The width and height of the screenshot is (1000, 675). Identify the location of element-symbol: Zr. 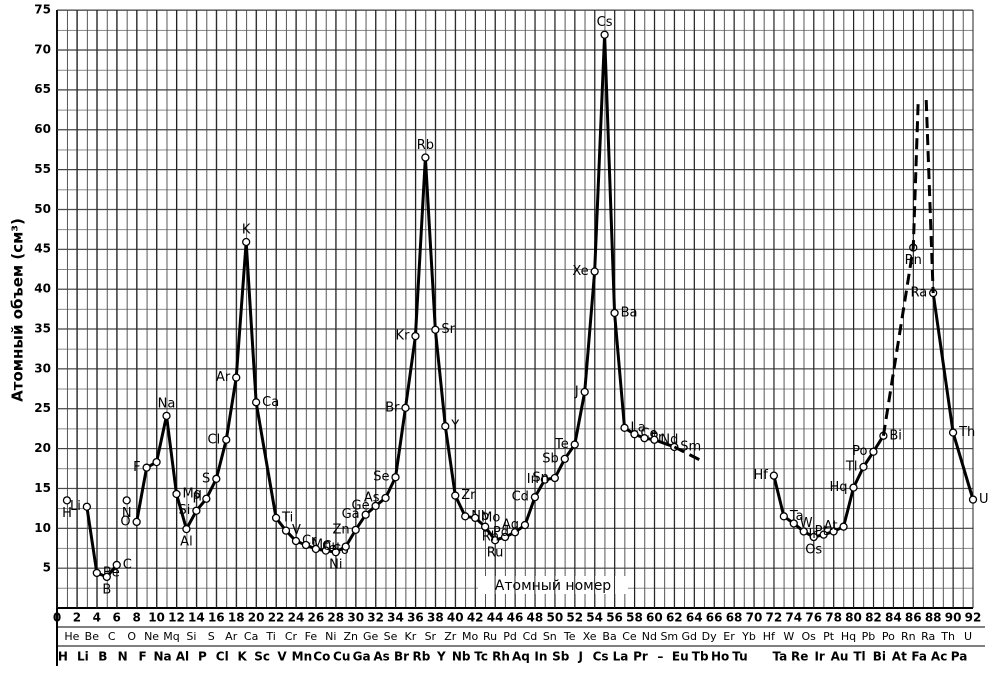
(450, 636).